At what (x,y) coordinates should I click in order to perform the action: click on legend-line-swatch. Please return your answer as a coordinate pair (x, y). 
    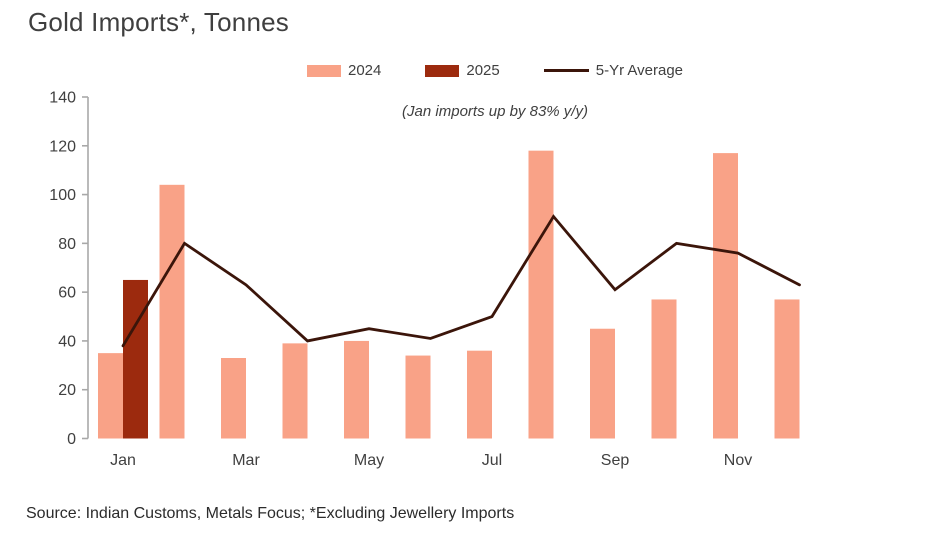
    Looking at the image, I should click on (566, 70).